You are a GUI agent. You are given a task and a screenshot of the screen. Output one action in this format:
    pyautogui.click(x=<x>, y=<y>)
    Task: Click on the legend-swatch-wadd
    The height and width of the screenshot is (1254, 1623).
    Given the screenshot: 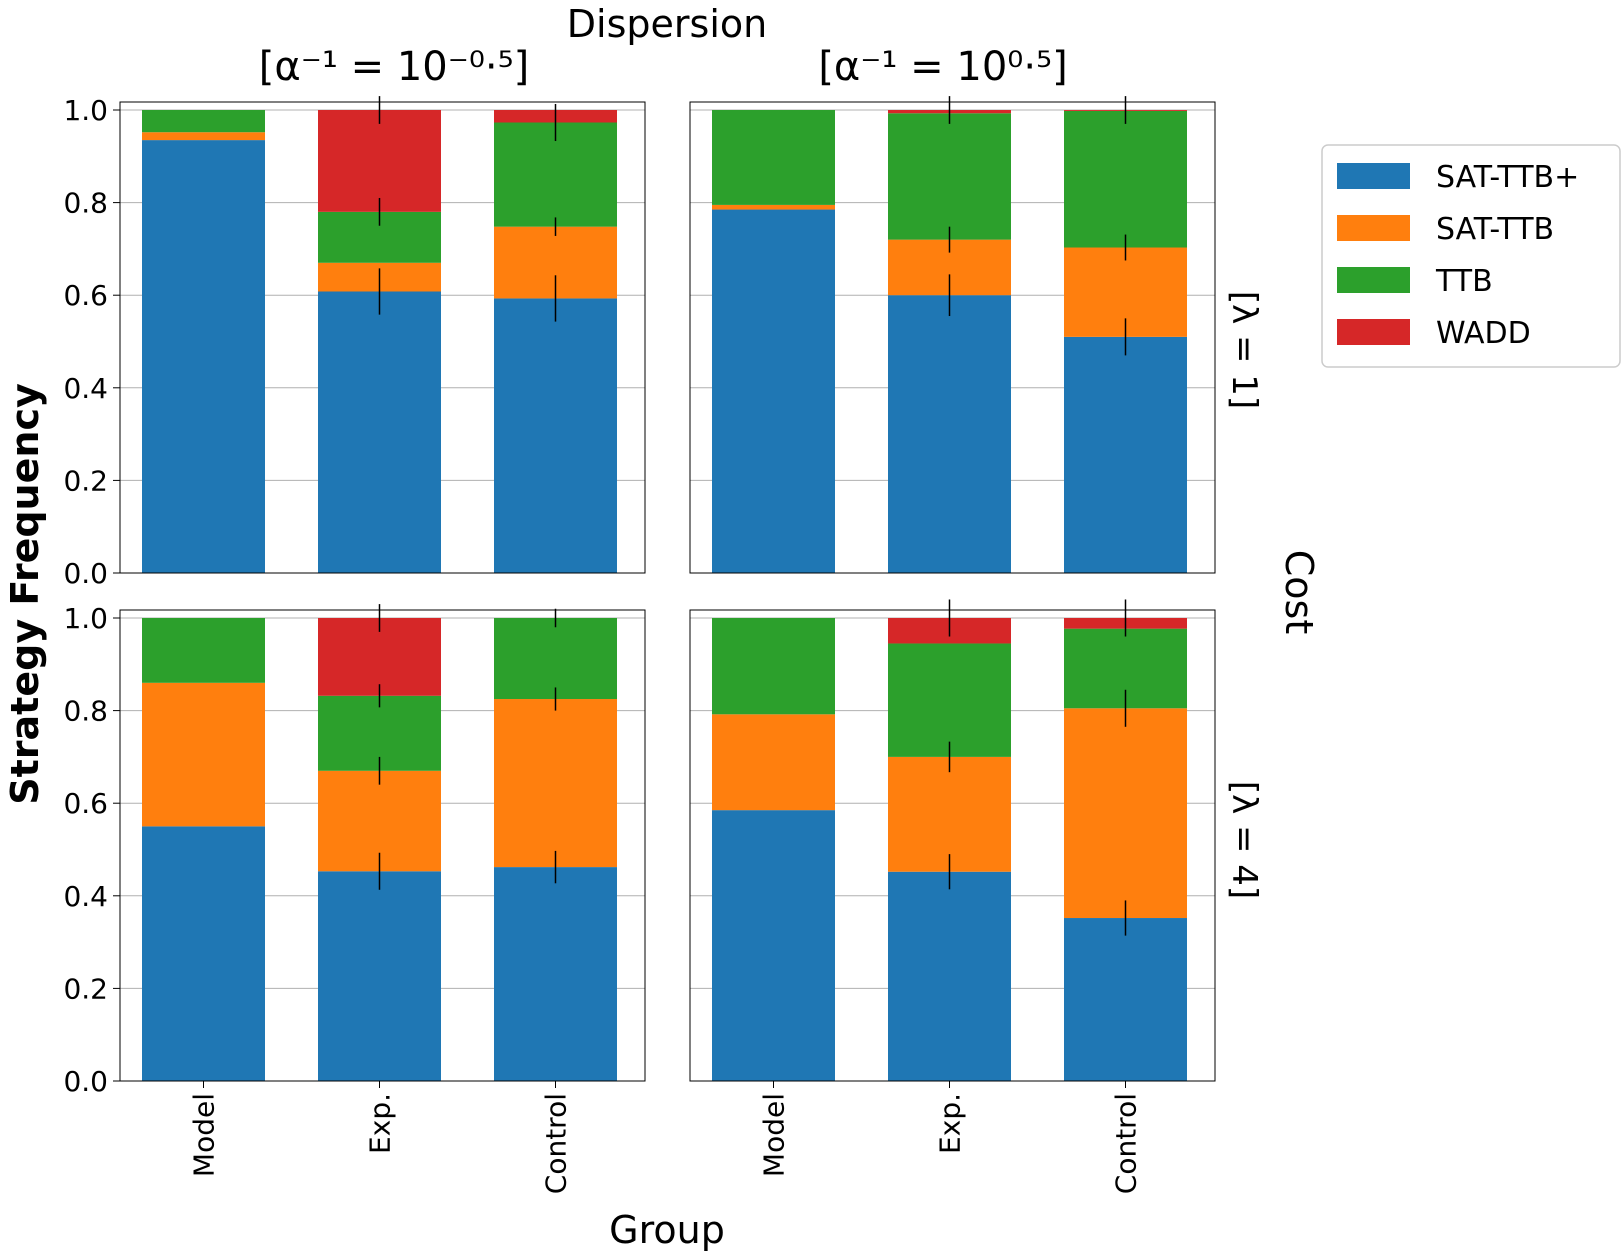 What is the action you would take?
    pyautogui.click(x=1373, y=332)
    